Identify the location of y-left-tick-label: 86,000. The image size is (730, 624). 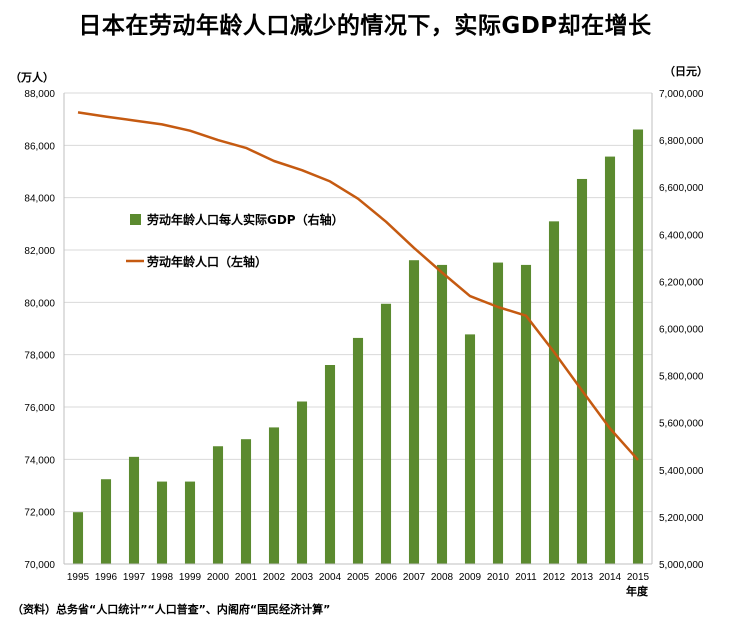
(39, 146).